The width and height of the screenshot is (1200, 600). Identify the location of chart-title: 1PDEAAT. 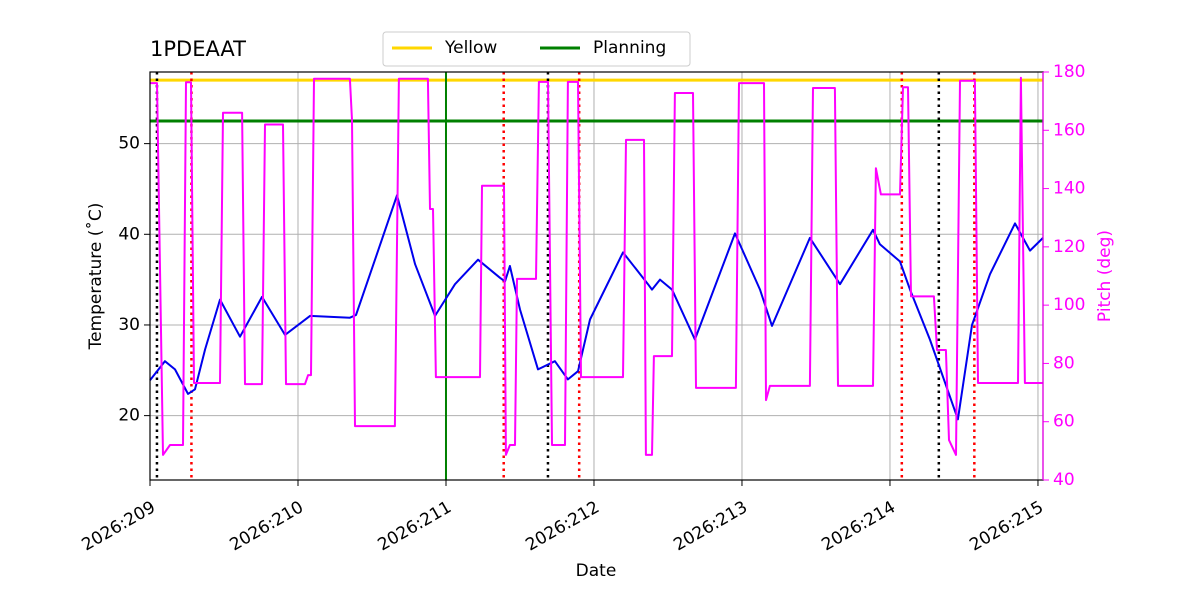
(198, 49).